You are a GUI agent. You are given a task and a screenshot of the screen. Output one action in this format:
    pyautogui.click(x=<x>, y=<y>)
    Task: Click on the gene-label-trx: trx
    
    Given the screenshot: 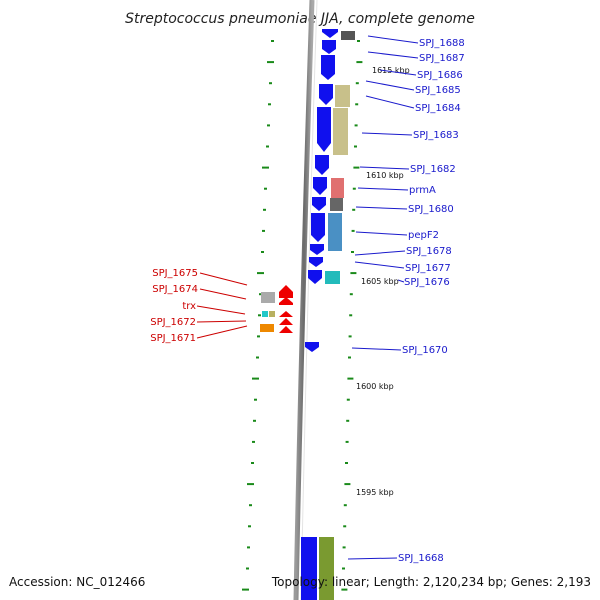 What is the action you would take?
    pyautogui.click(x=189, y=306)
    